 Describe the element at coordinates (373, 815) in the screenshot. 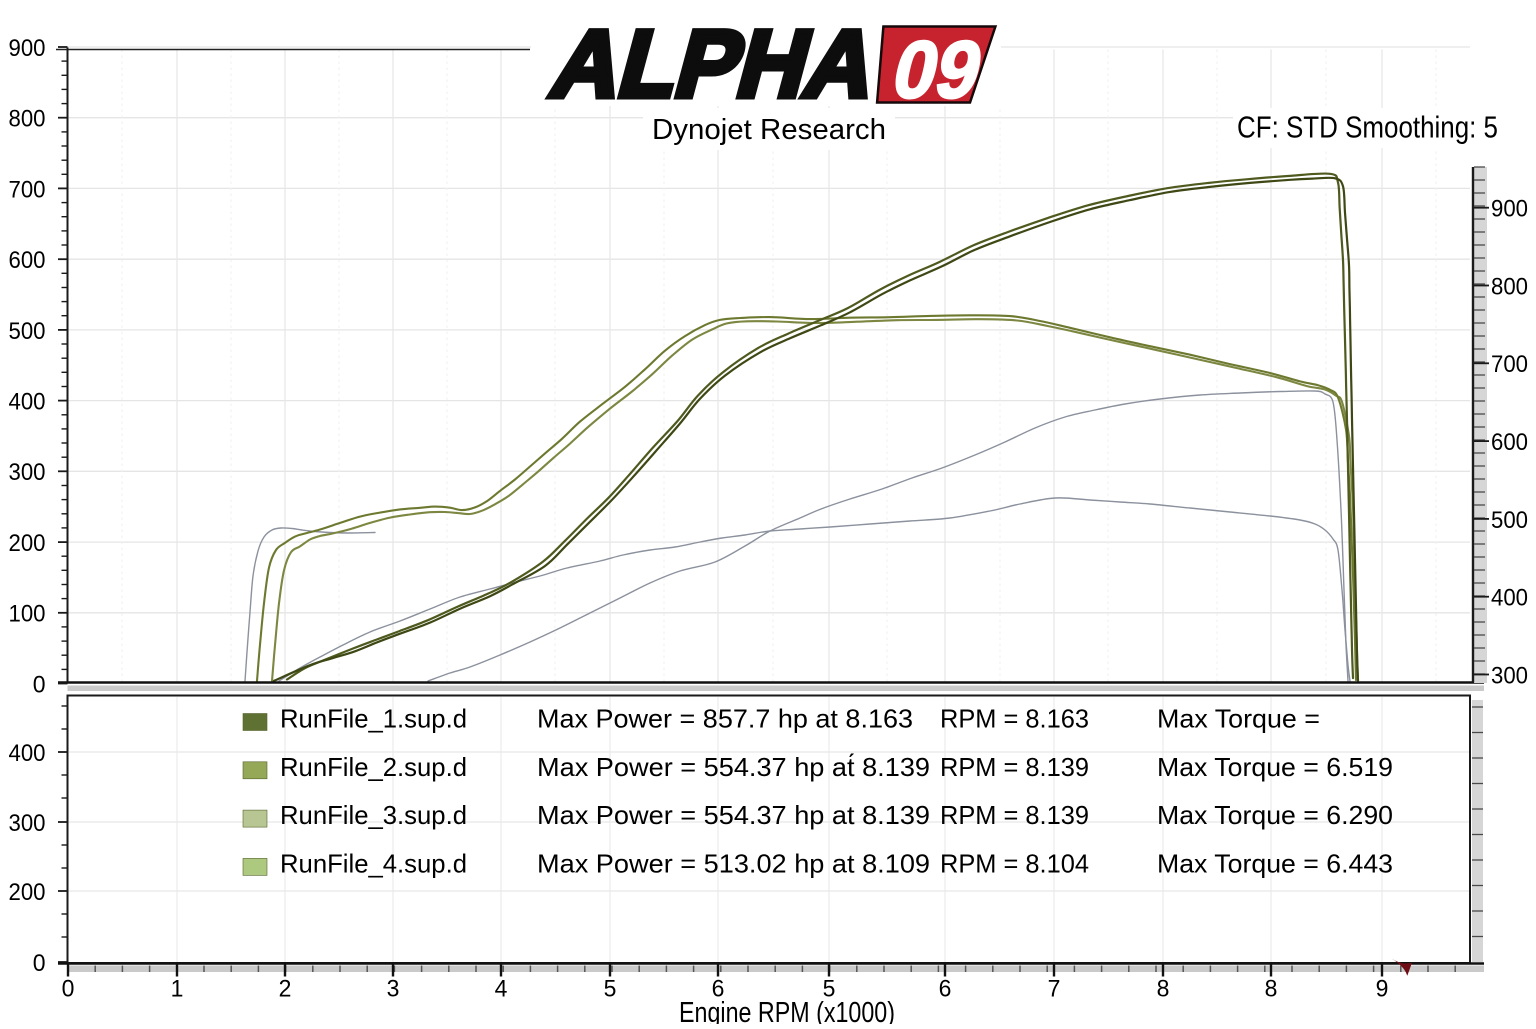

I see `svg-text: RunFile_3.sup.d` at that location.